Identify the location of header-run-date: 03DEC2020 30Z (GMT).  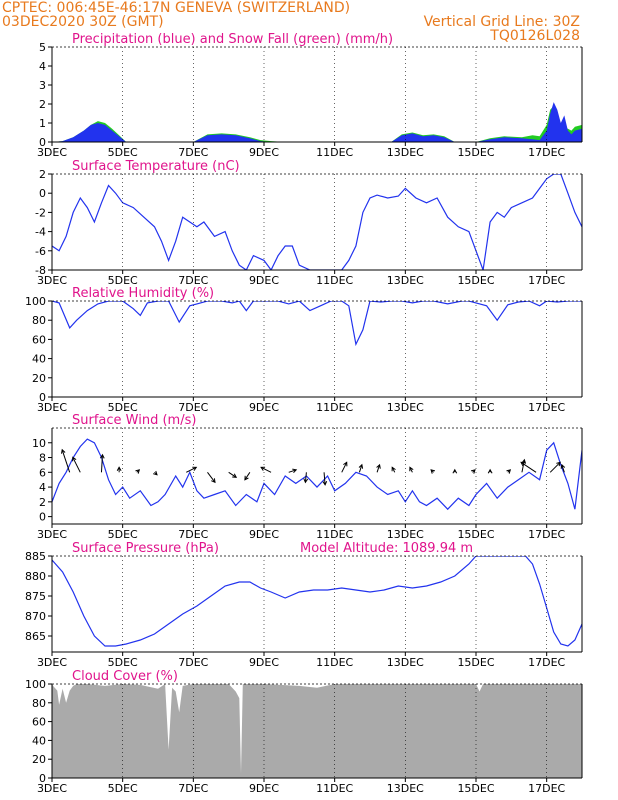
(83, 22).